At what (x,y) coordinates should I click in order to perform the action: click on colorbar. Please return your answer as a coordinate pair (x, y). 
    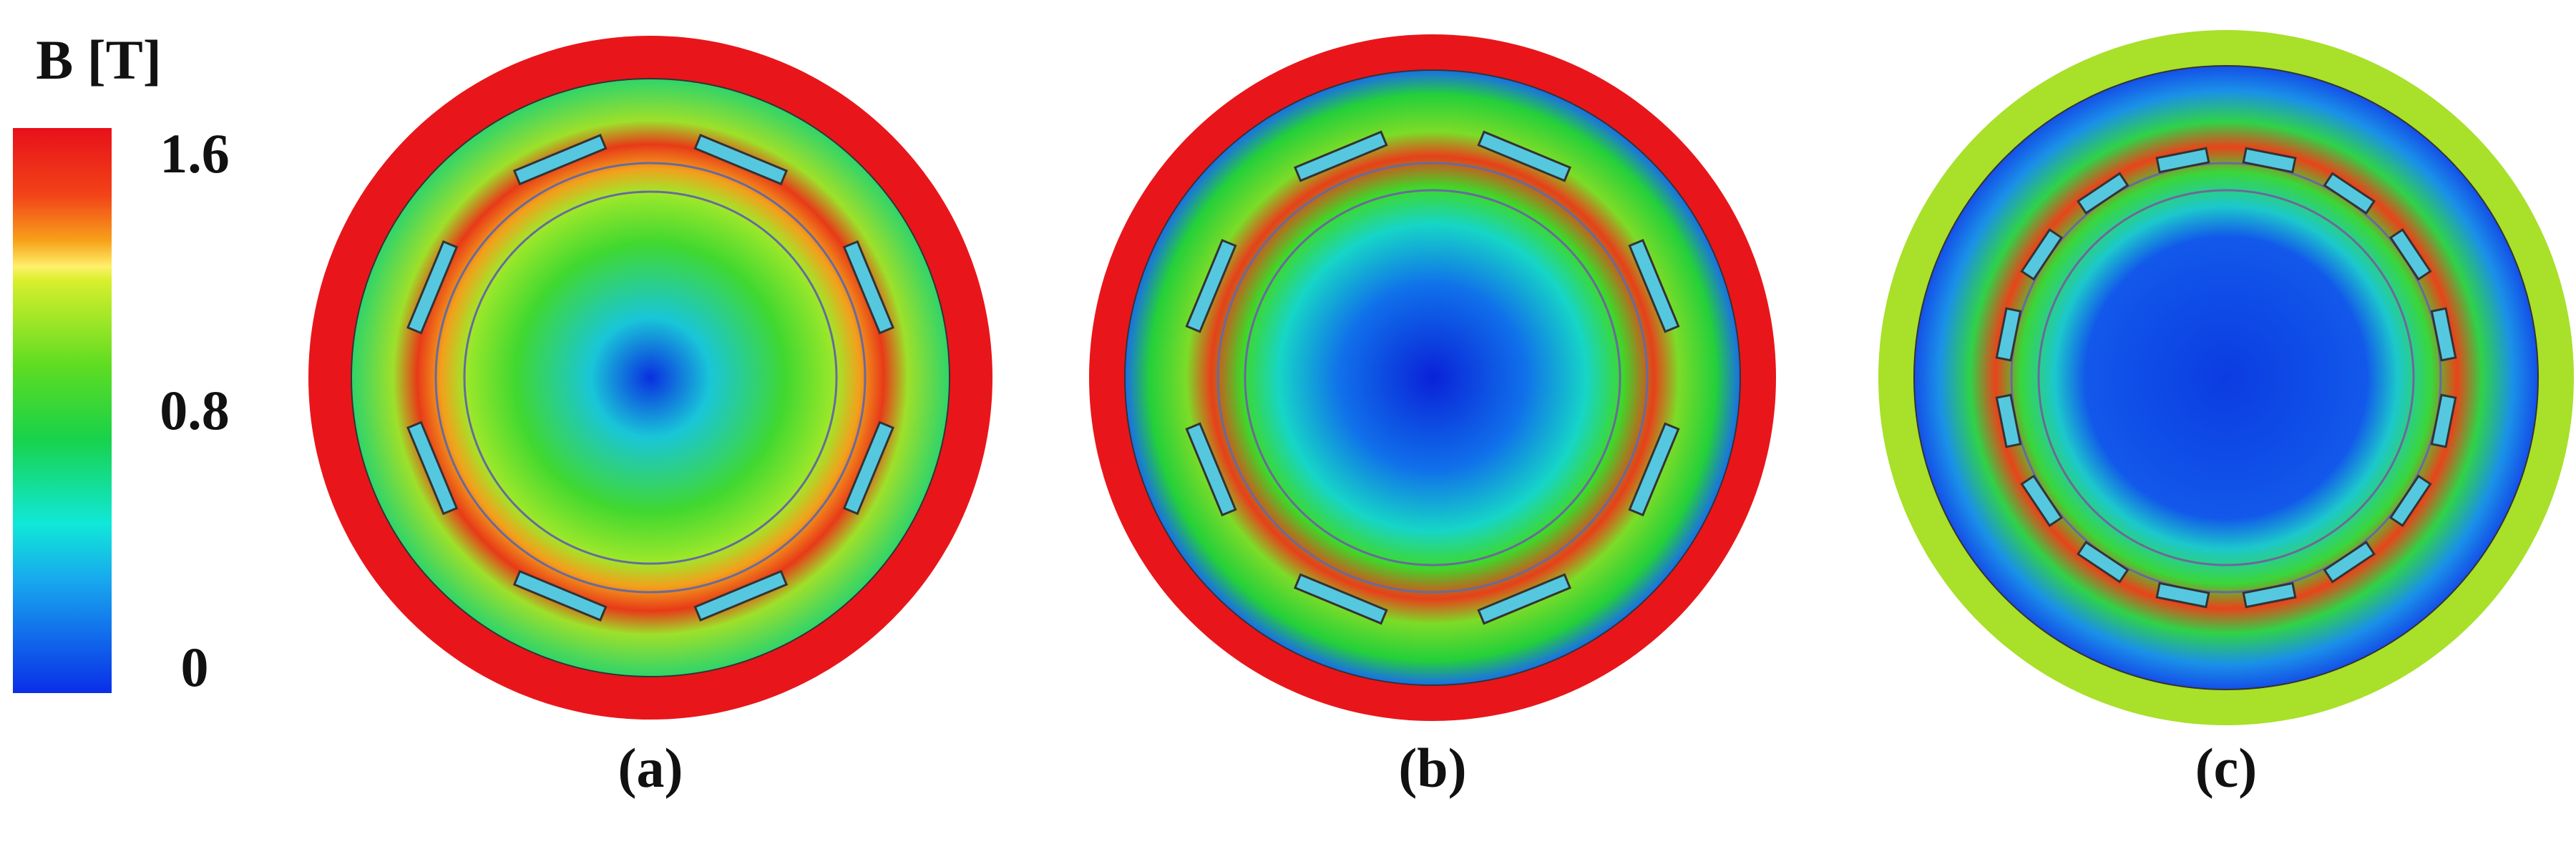
    Looking at the image, I should click on (62, 410).